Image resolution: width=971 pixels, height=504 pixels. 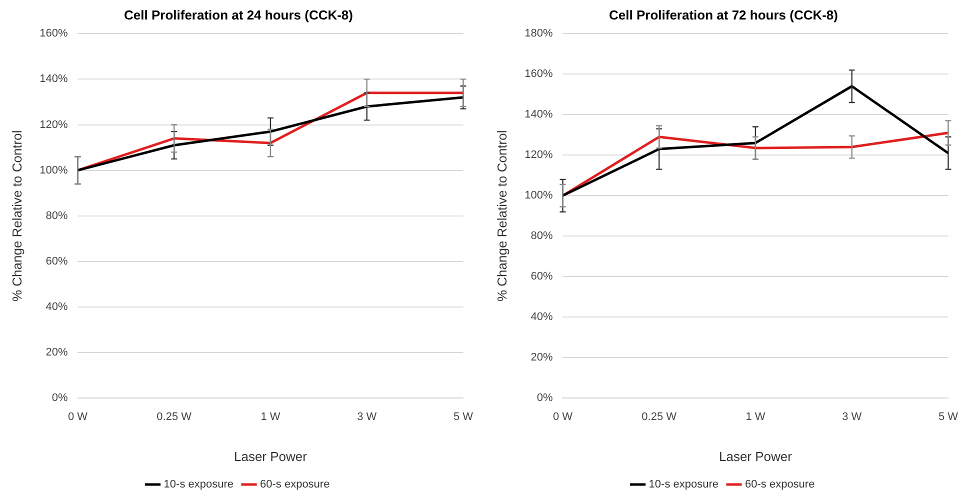 What do you see at coordinates (723, 14) in the screenshot?
I see `chart-title: Cell Proliferation at 72 hours (CCK-8)` at bounding box center [723, 14].